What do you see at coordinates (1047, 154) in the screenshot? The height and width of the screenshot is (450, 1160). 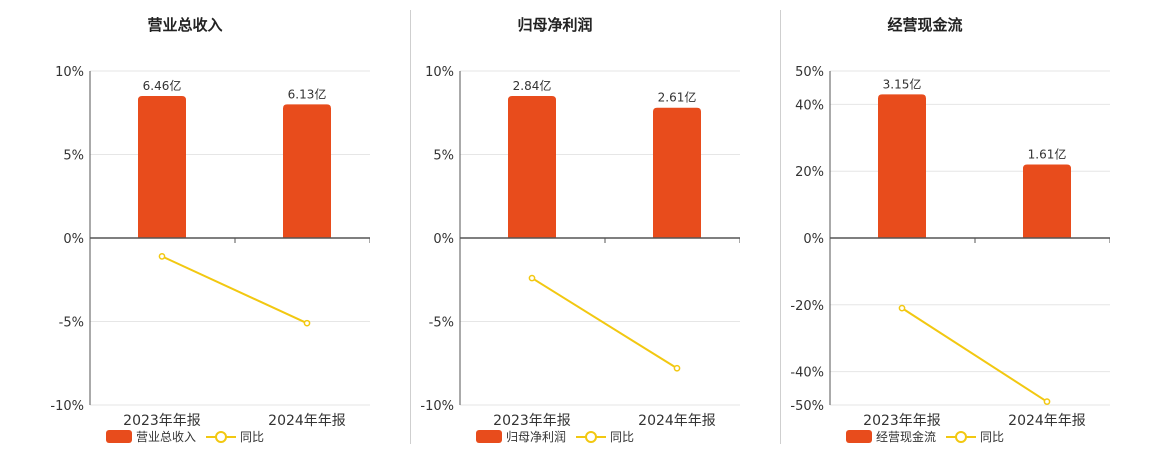 I see `bar-value-label: 1.61亿` at bounding box center [1047, 154].